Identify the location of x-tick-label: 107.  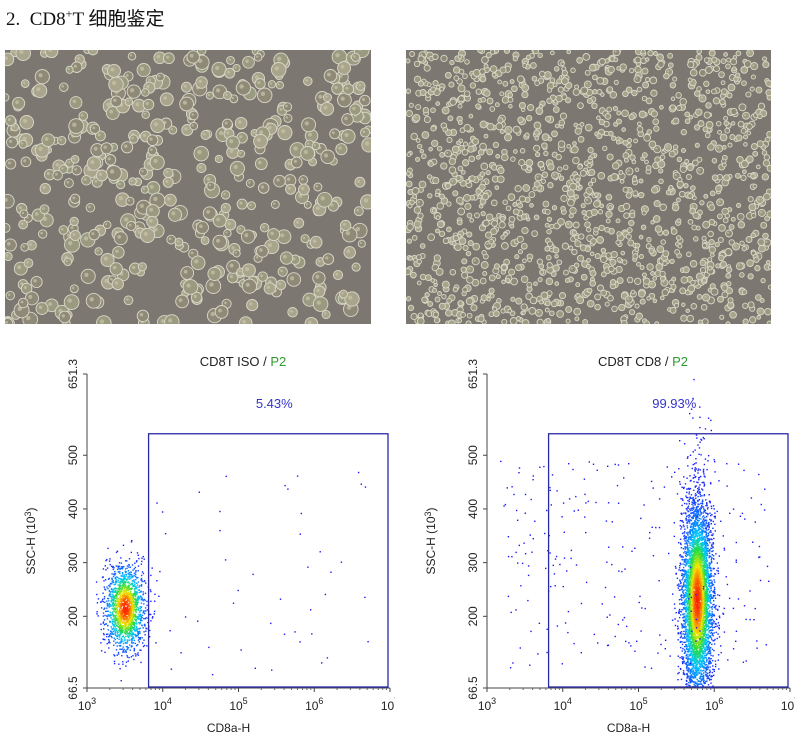
(788, 704).